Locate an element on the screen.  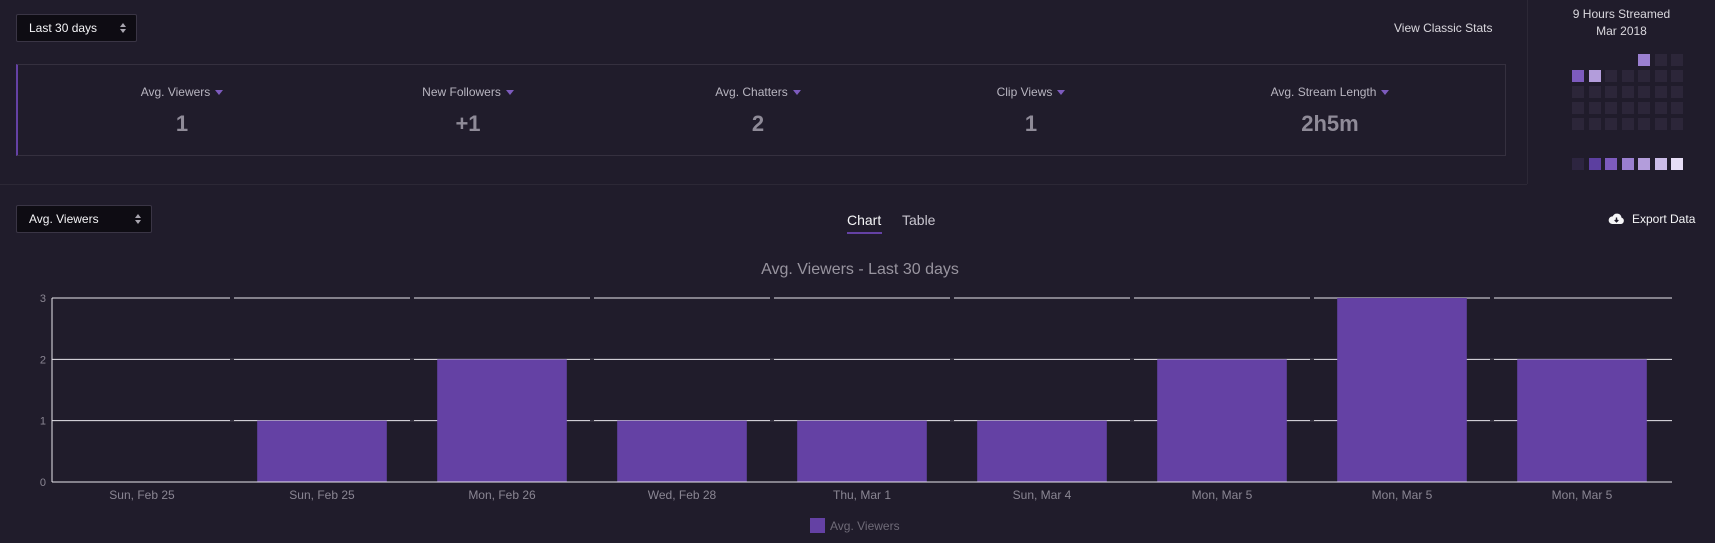
legend-swatch is located at coordinates (817, 525).